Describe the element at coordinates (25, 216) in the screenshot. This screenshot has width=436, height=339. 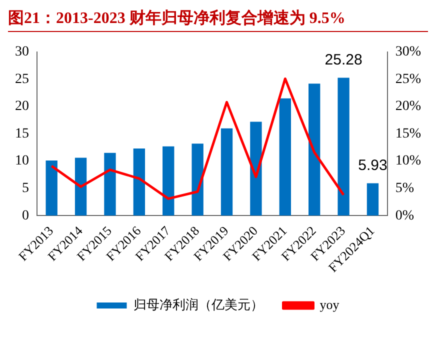
I see `y-tick-label: 0` at that location.